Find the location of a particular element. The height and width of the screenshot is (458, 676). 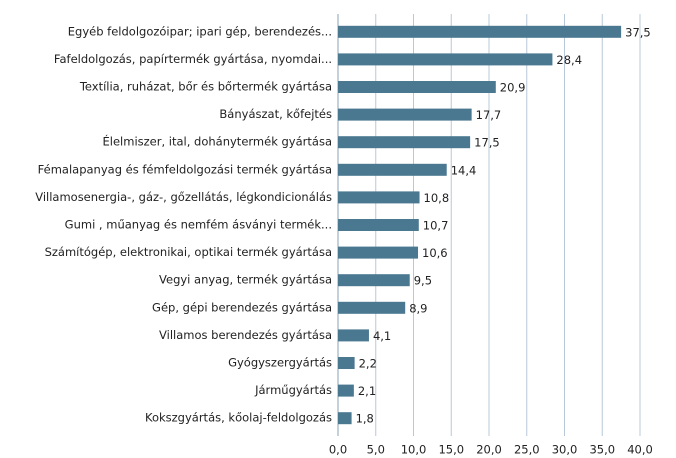

y-tick-label: Gyógyszergyártás is located at coordinates (280, 363).